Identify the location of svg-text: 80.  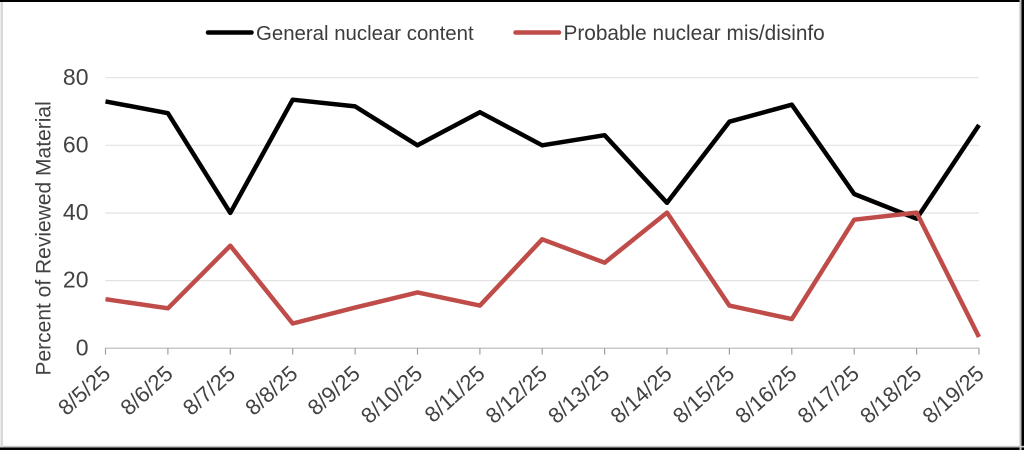
(76, 77).